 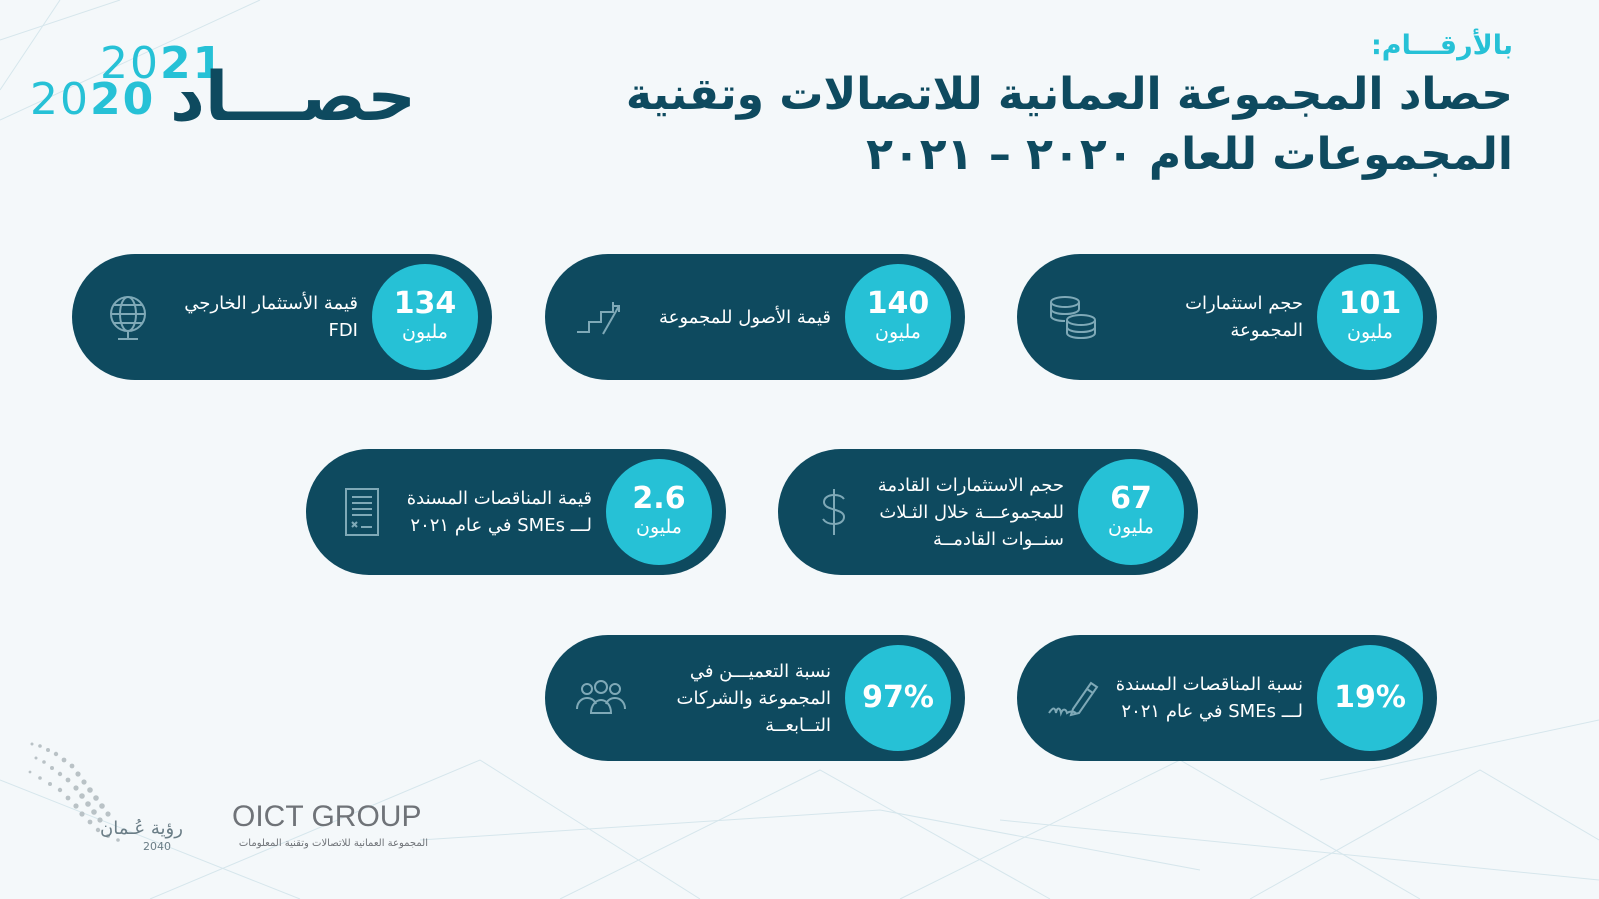 I want to click on stat-circle: 67 مليون, so click(x=1131, y=512).